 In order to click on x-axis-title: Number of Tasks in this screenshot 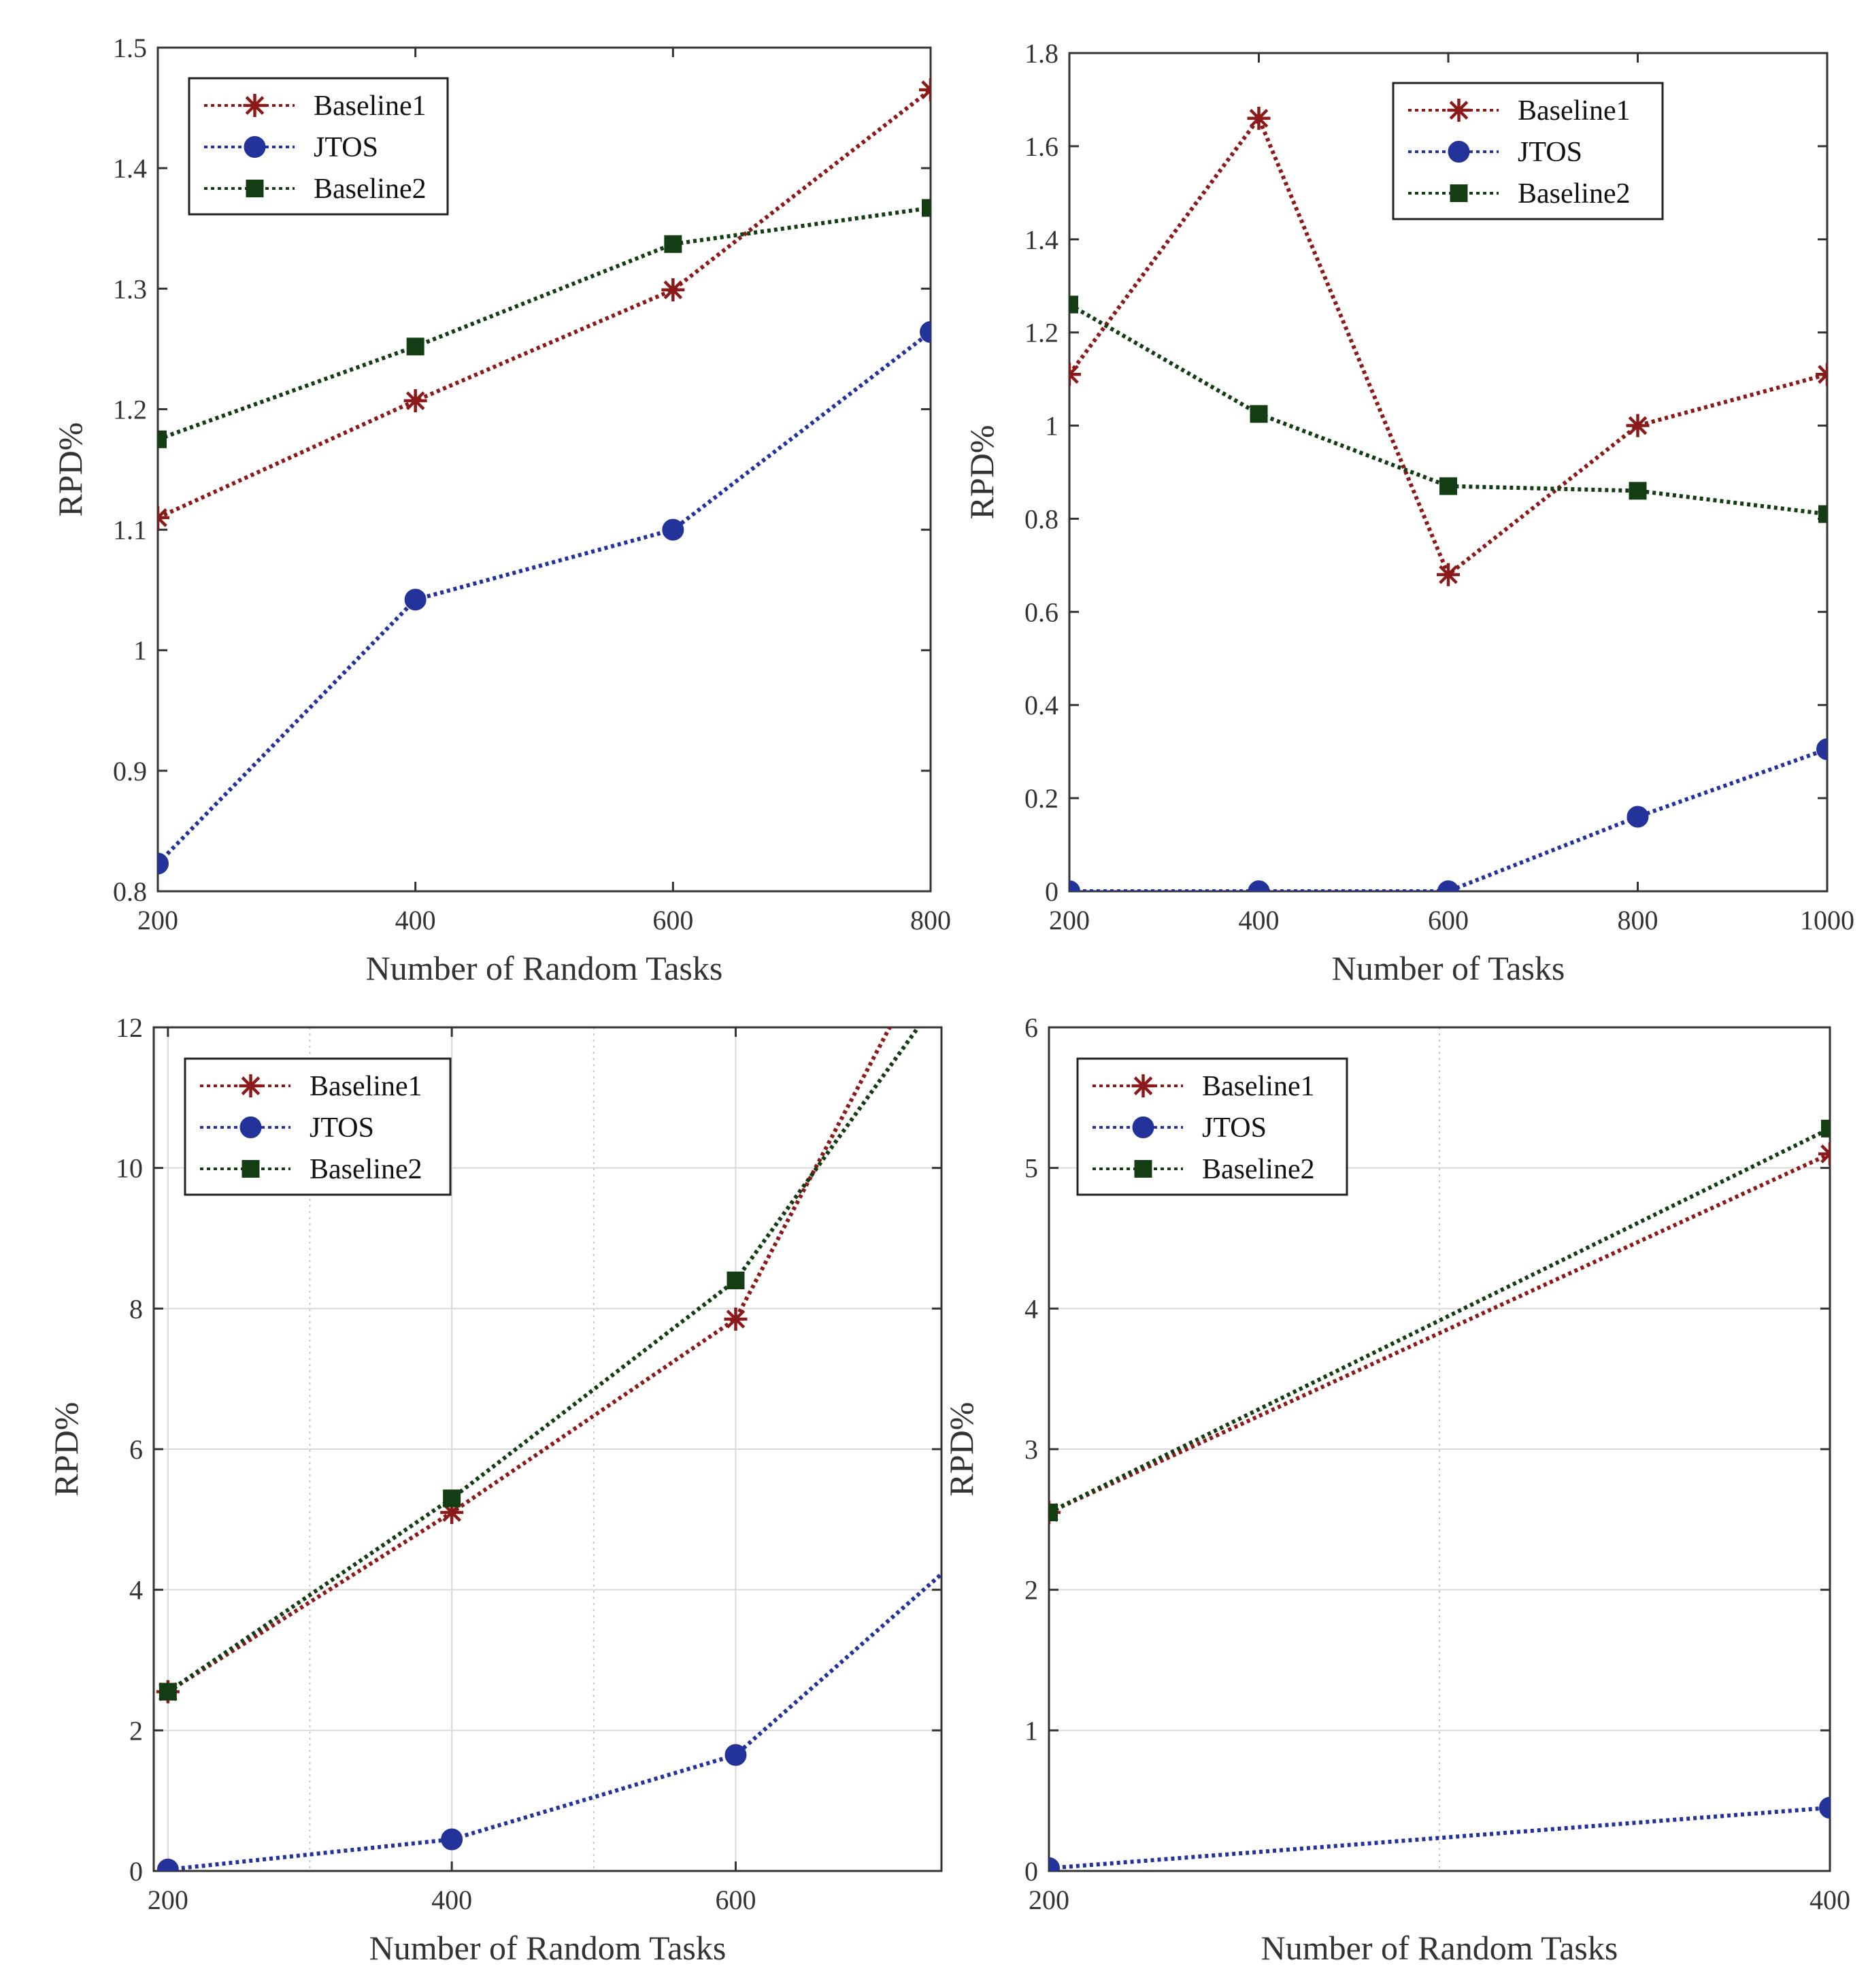, I will do `click(1448, 968)`.